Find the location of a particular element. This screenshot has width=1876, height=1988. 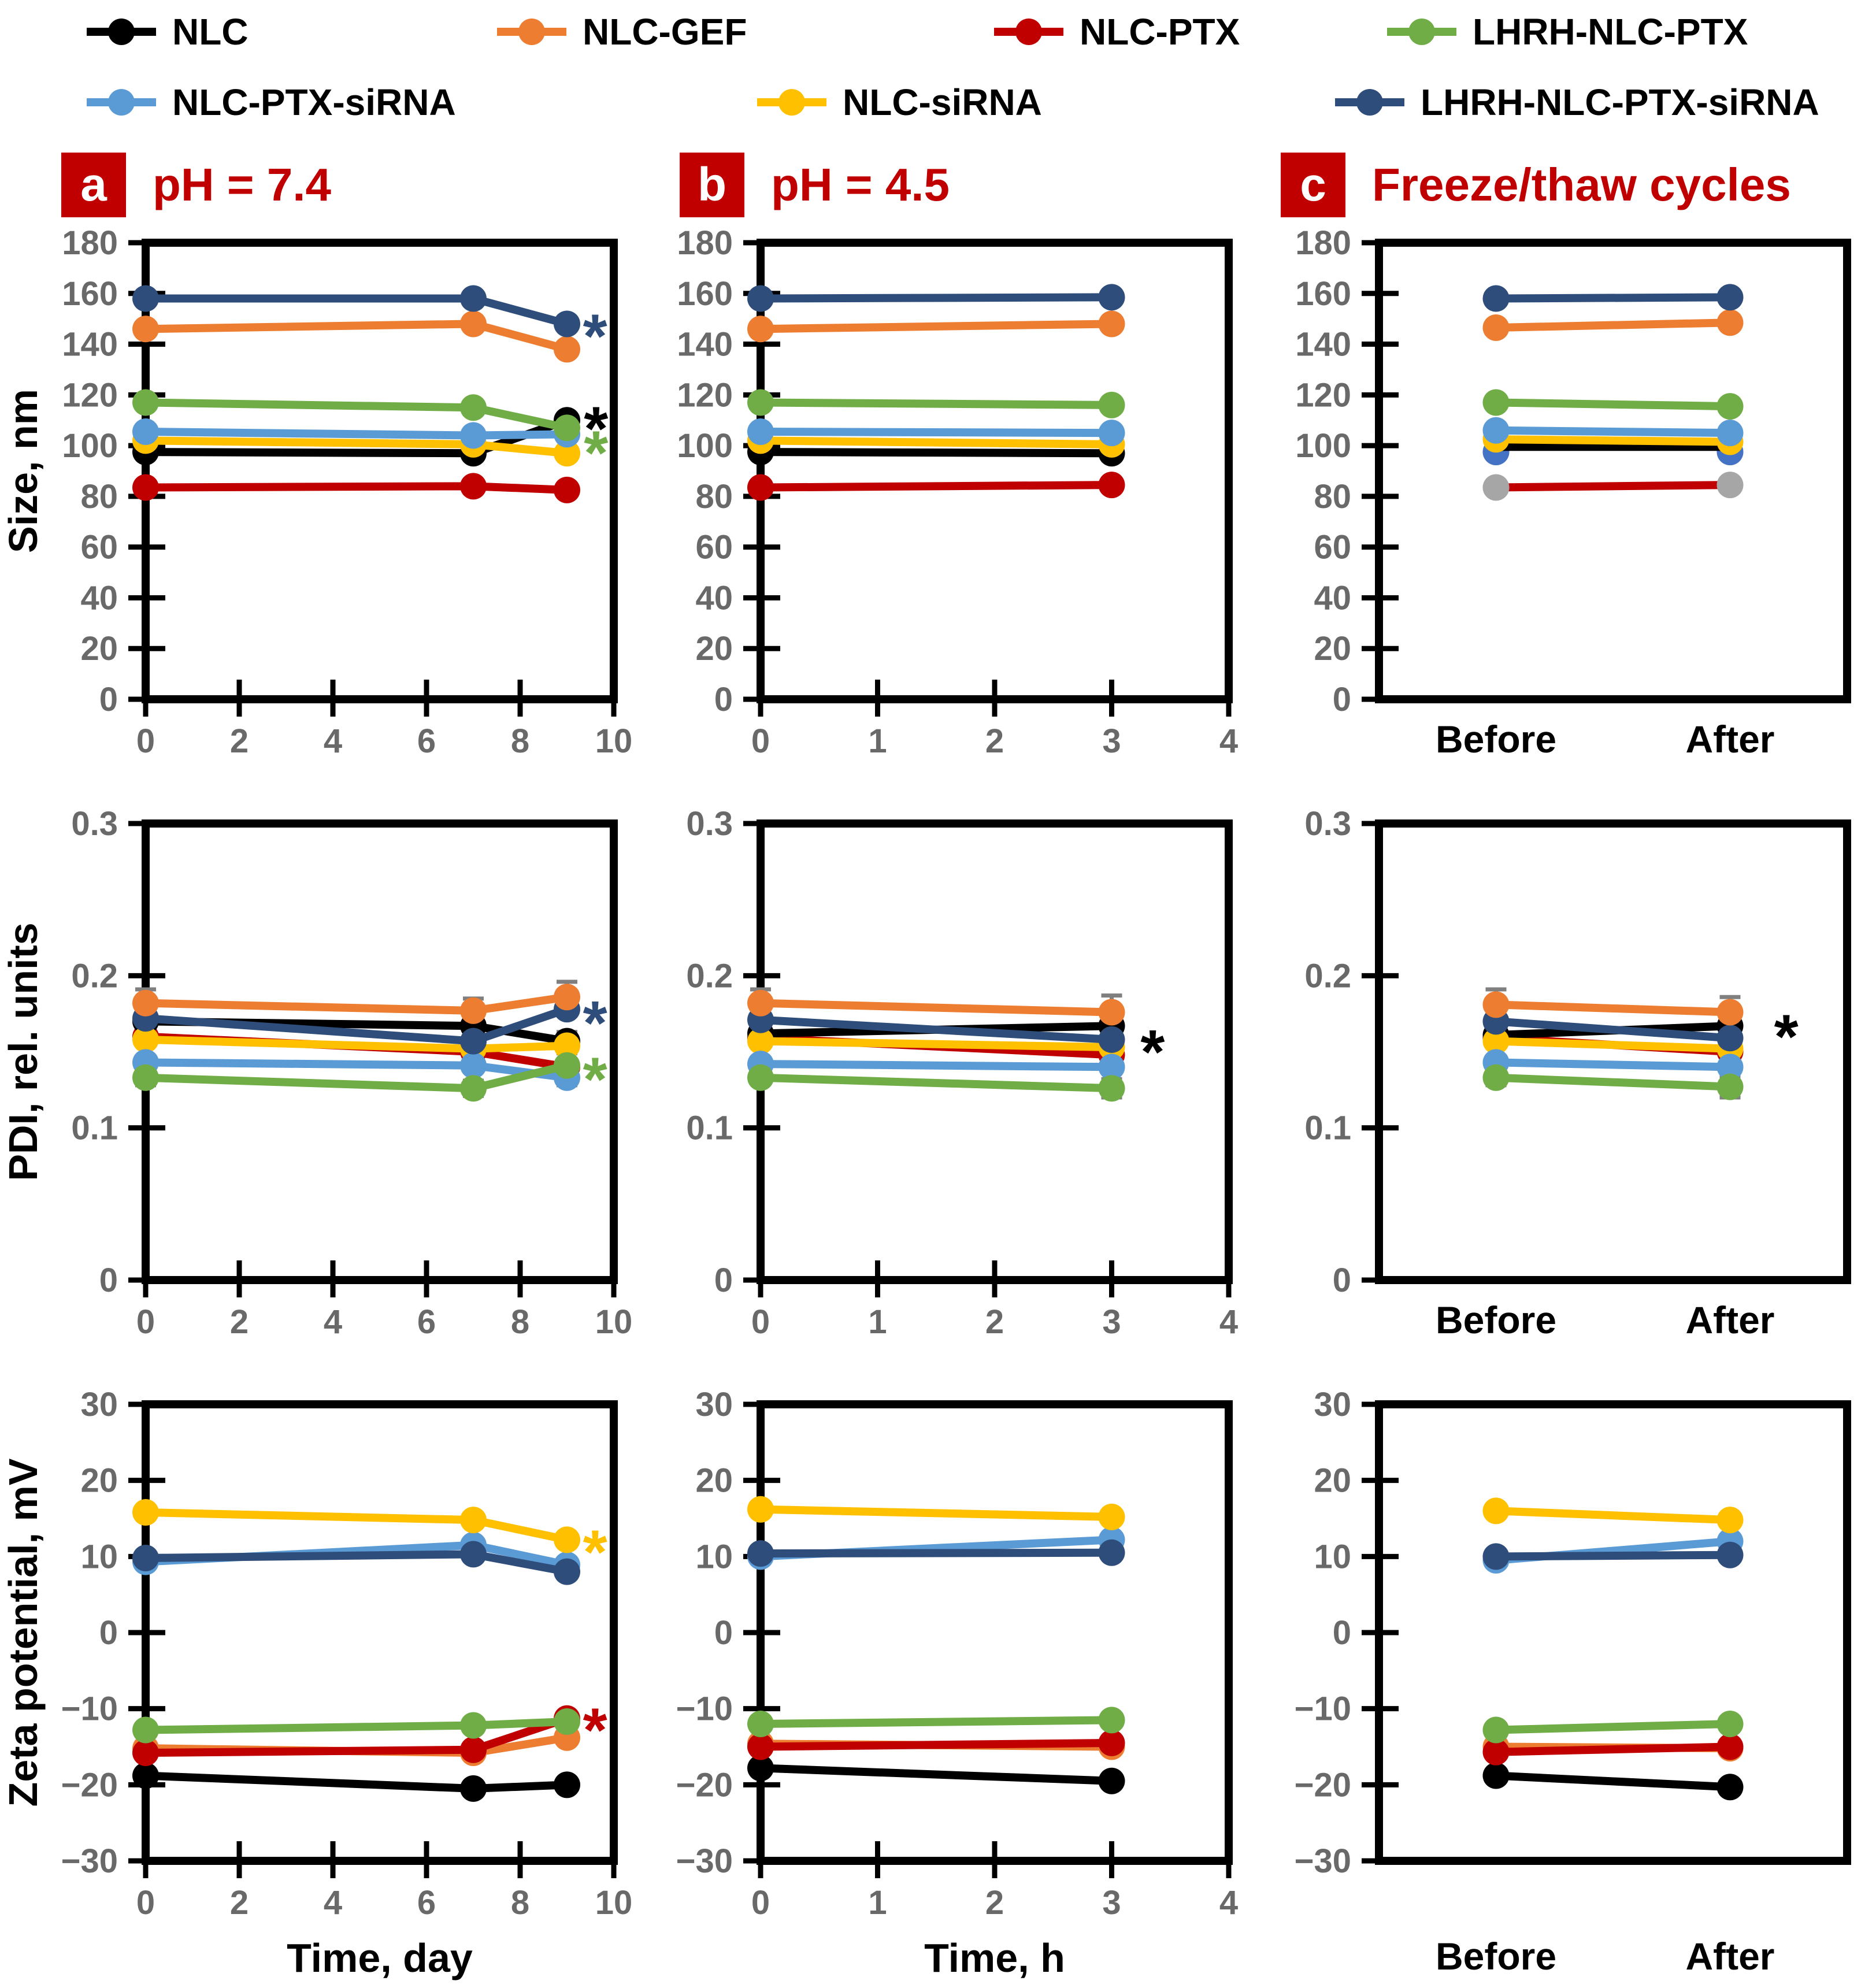

legend-label: NLC-GEF is located at coordinates (665, 32).